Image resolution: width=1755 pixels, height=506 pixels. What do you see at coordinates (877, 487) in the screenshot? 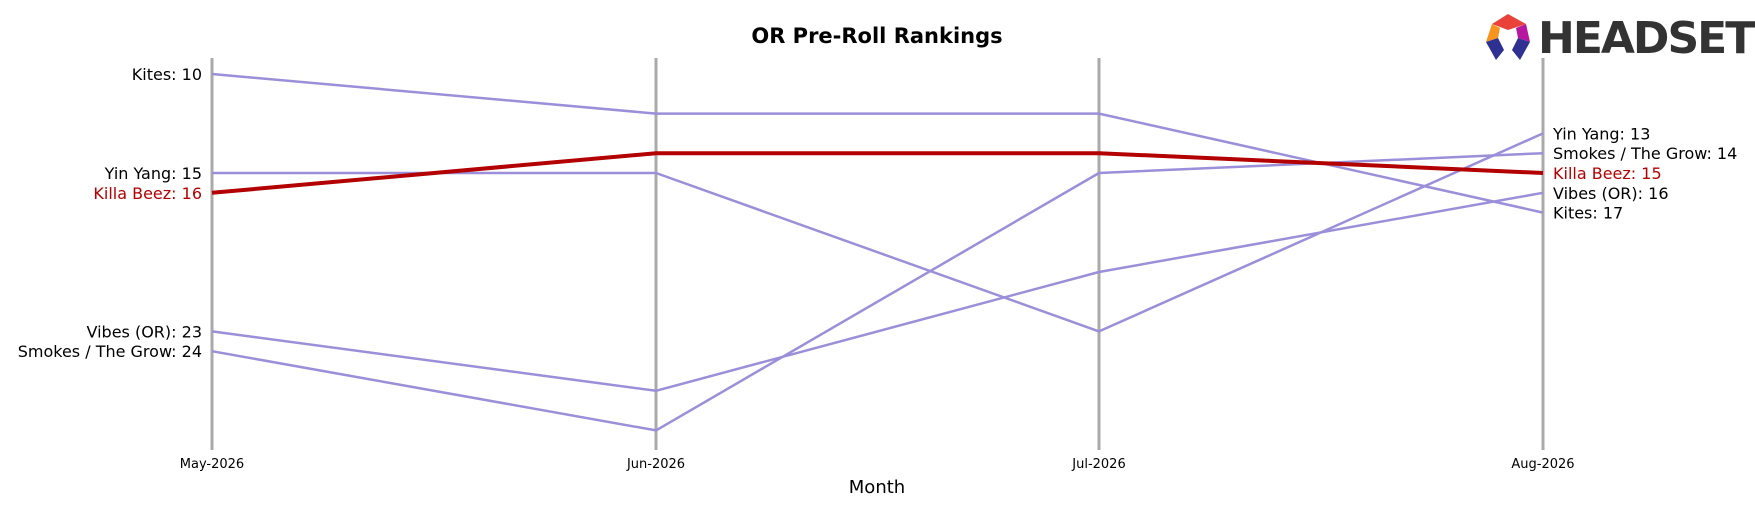
I see `x-axis-title: Month` at bounding box center [877, 487].